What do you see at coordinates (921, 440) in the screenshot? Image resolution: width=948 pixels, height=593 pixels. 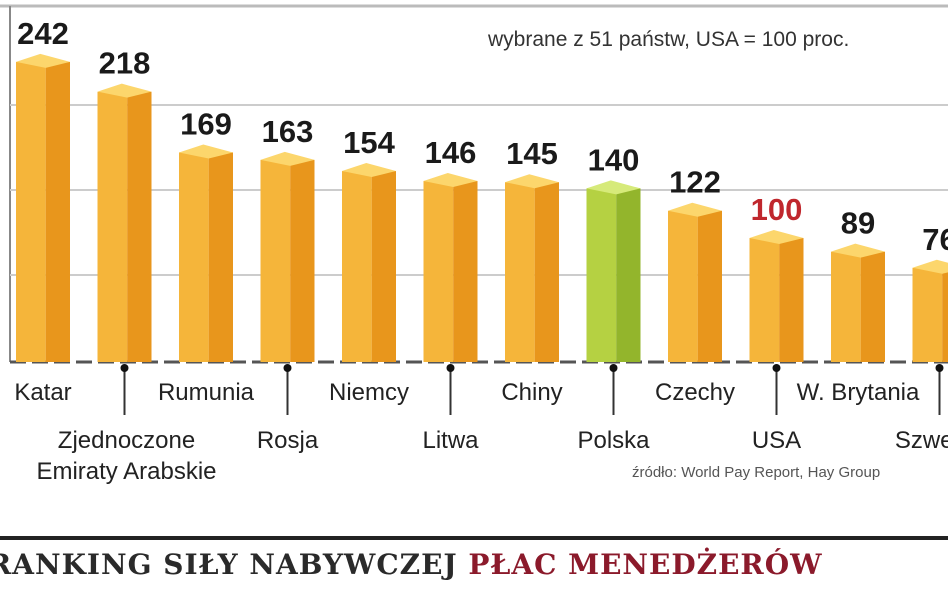 I see `category-label-11: Szwecja` at bounding box center [921, 440].